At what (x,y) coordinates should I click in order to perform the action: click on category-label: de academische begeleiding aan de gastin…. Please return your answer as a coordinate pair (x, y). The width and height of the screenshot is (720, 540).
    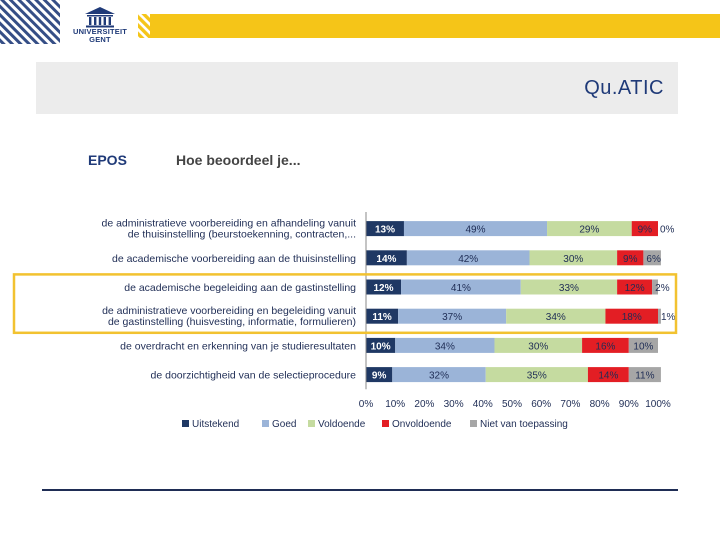
    Looking at the image, I should click on (240, 288).